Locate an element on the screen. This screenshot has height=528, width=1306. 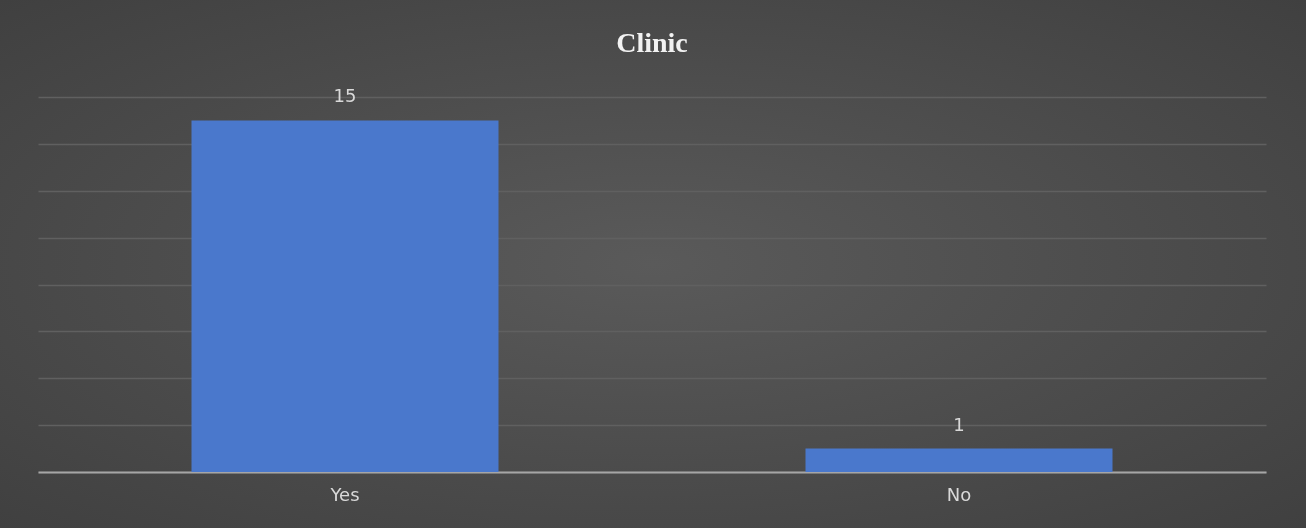
data-label: 1 is located at coordinates (959, 424).